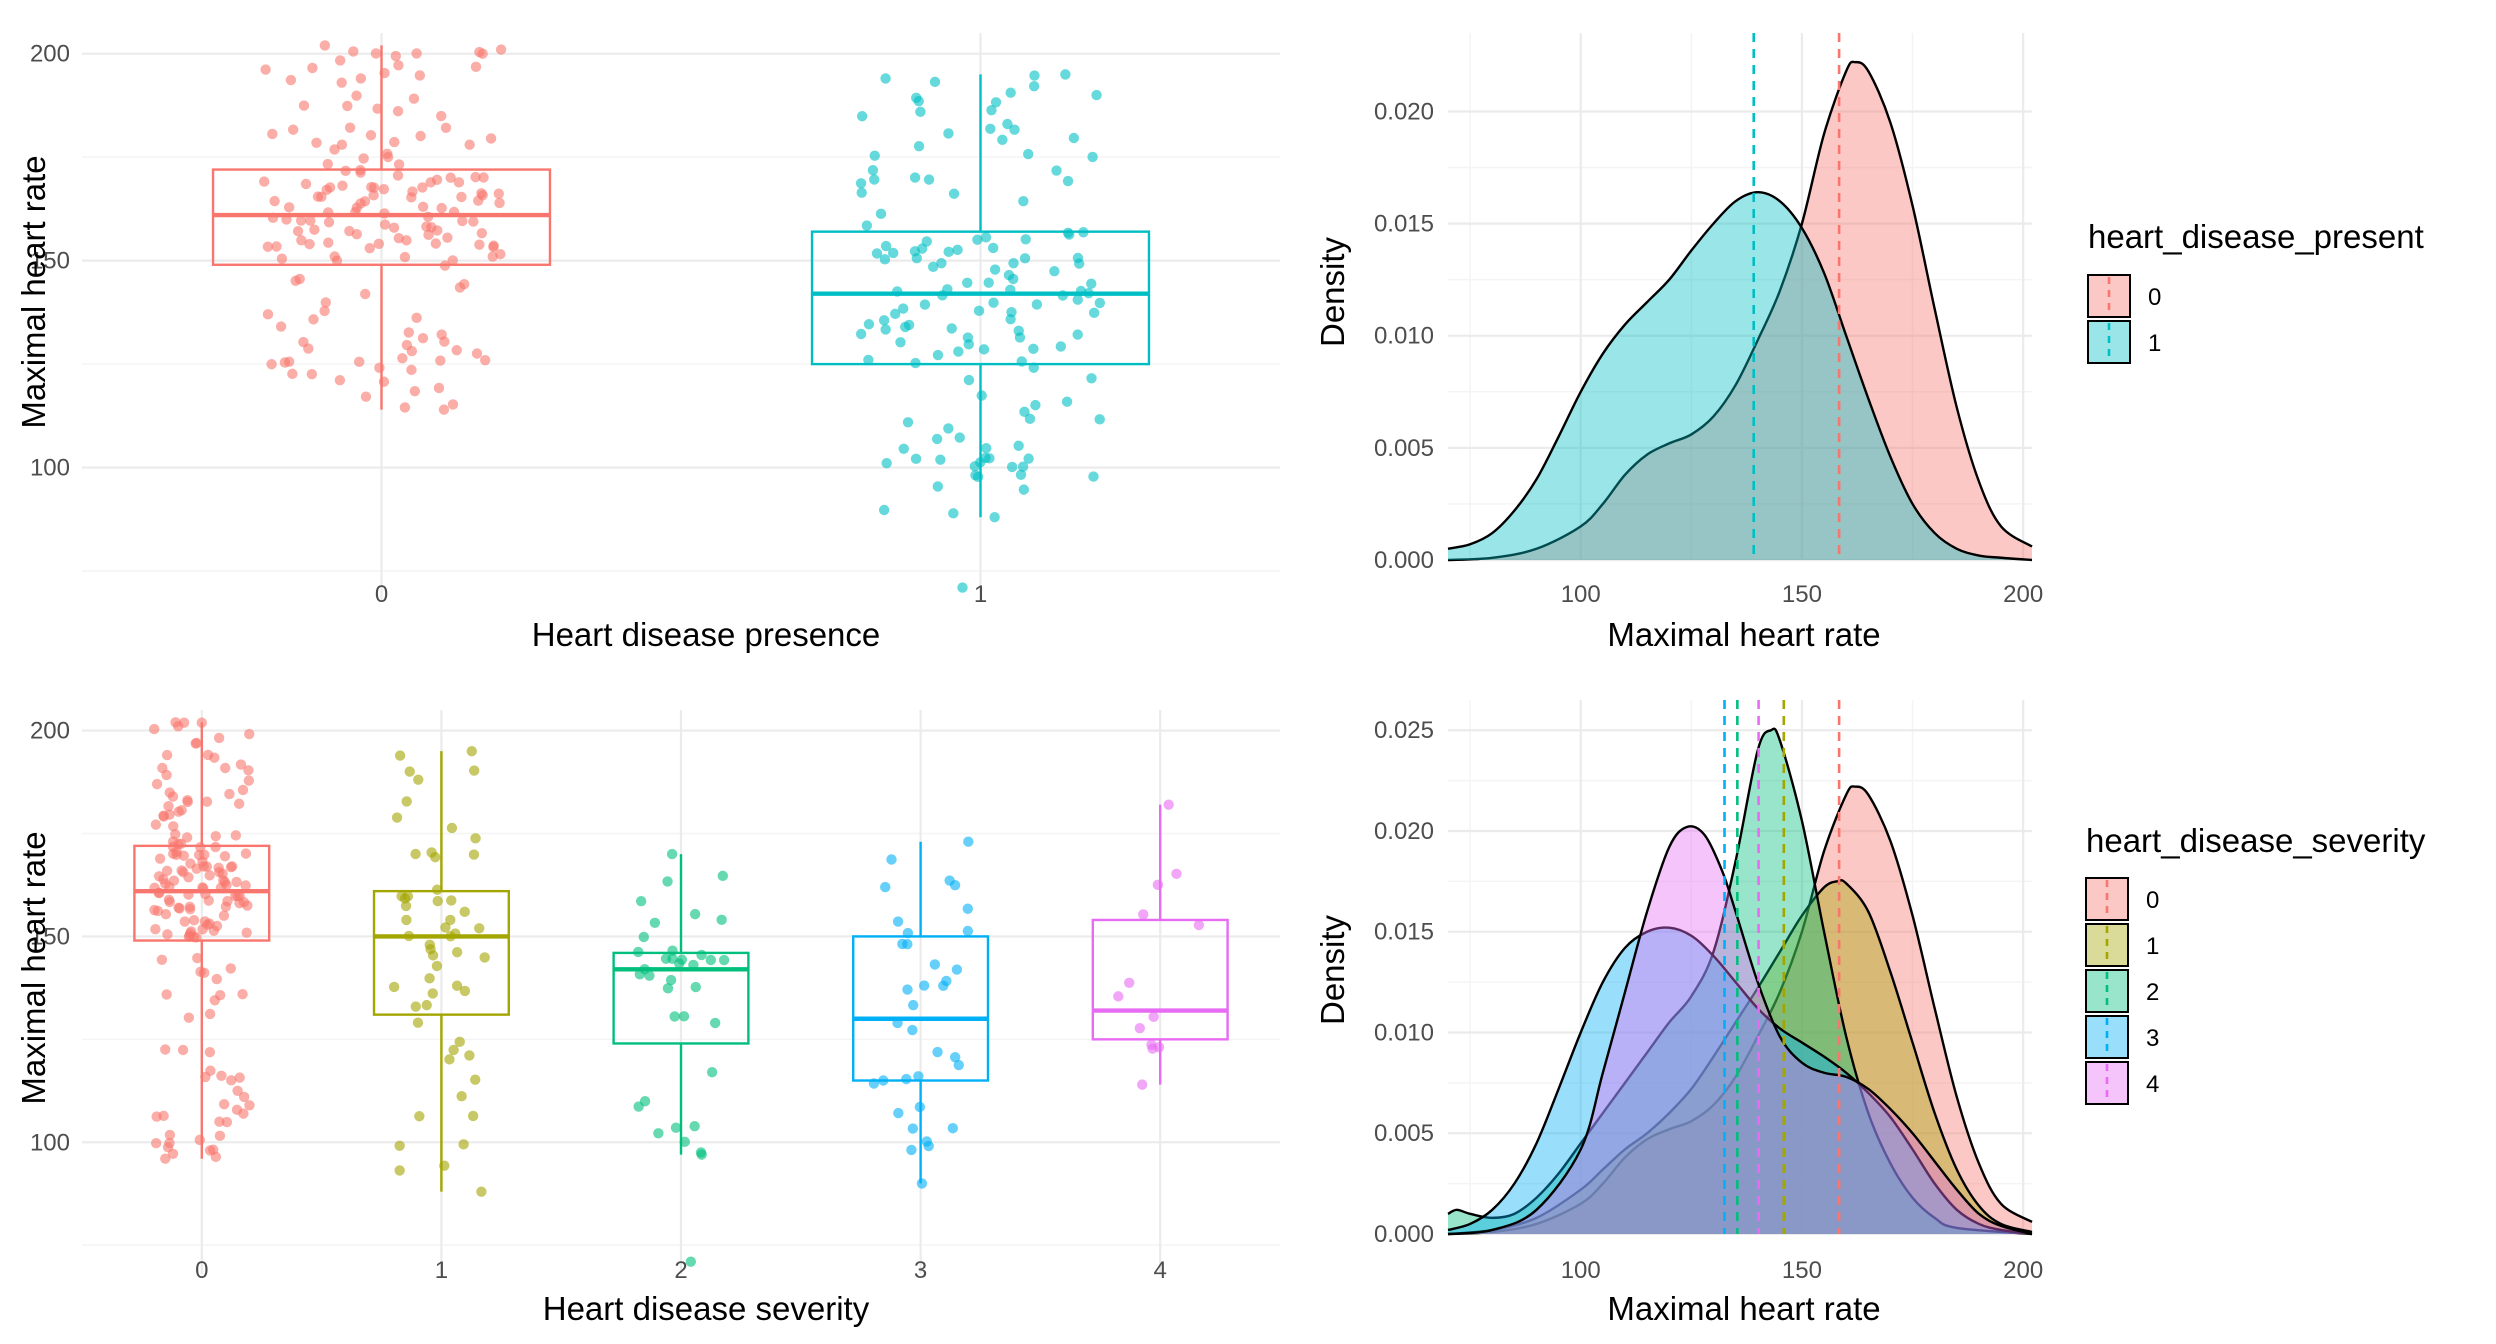  Describe the element at coordinates (1404, 730) in the screenshot. I see `p4-ytick-0.025: 0.025` at that location.